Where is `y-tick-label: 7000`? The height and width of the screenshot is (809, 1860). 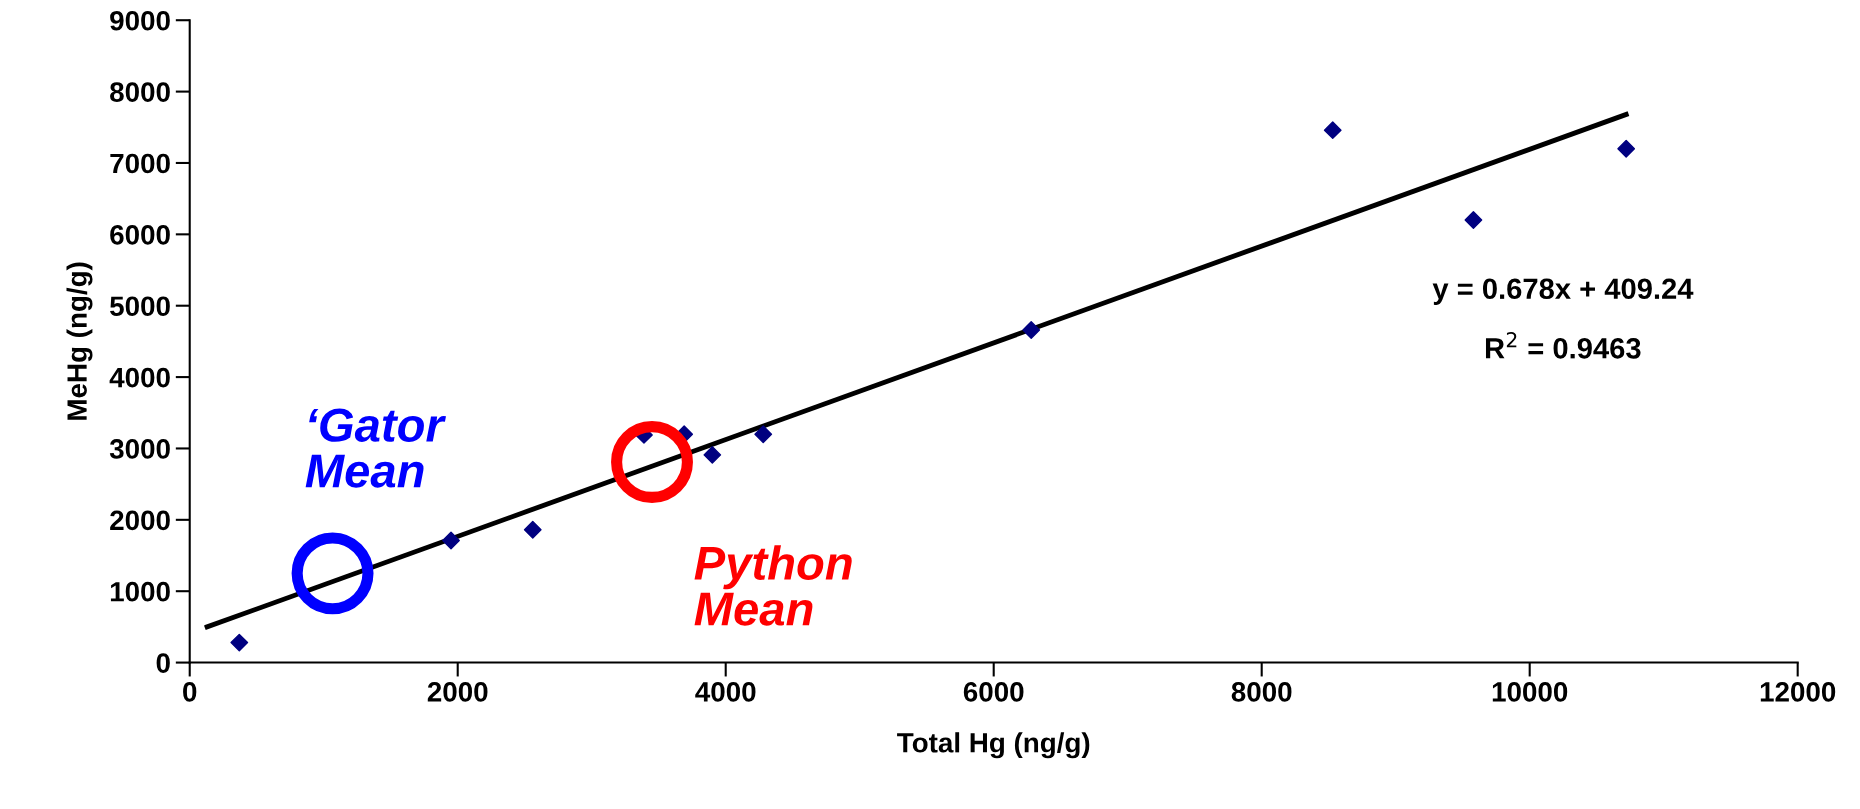
y-tick-label: 7000 is located at coordinates (140, 163).